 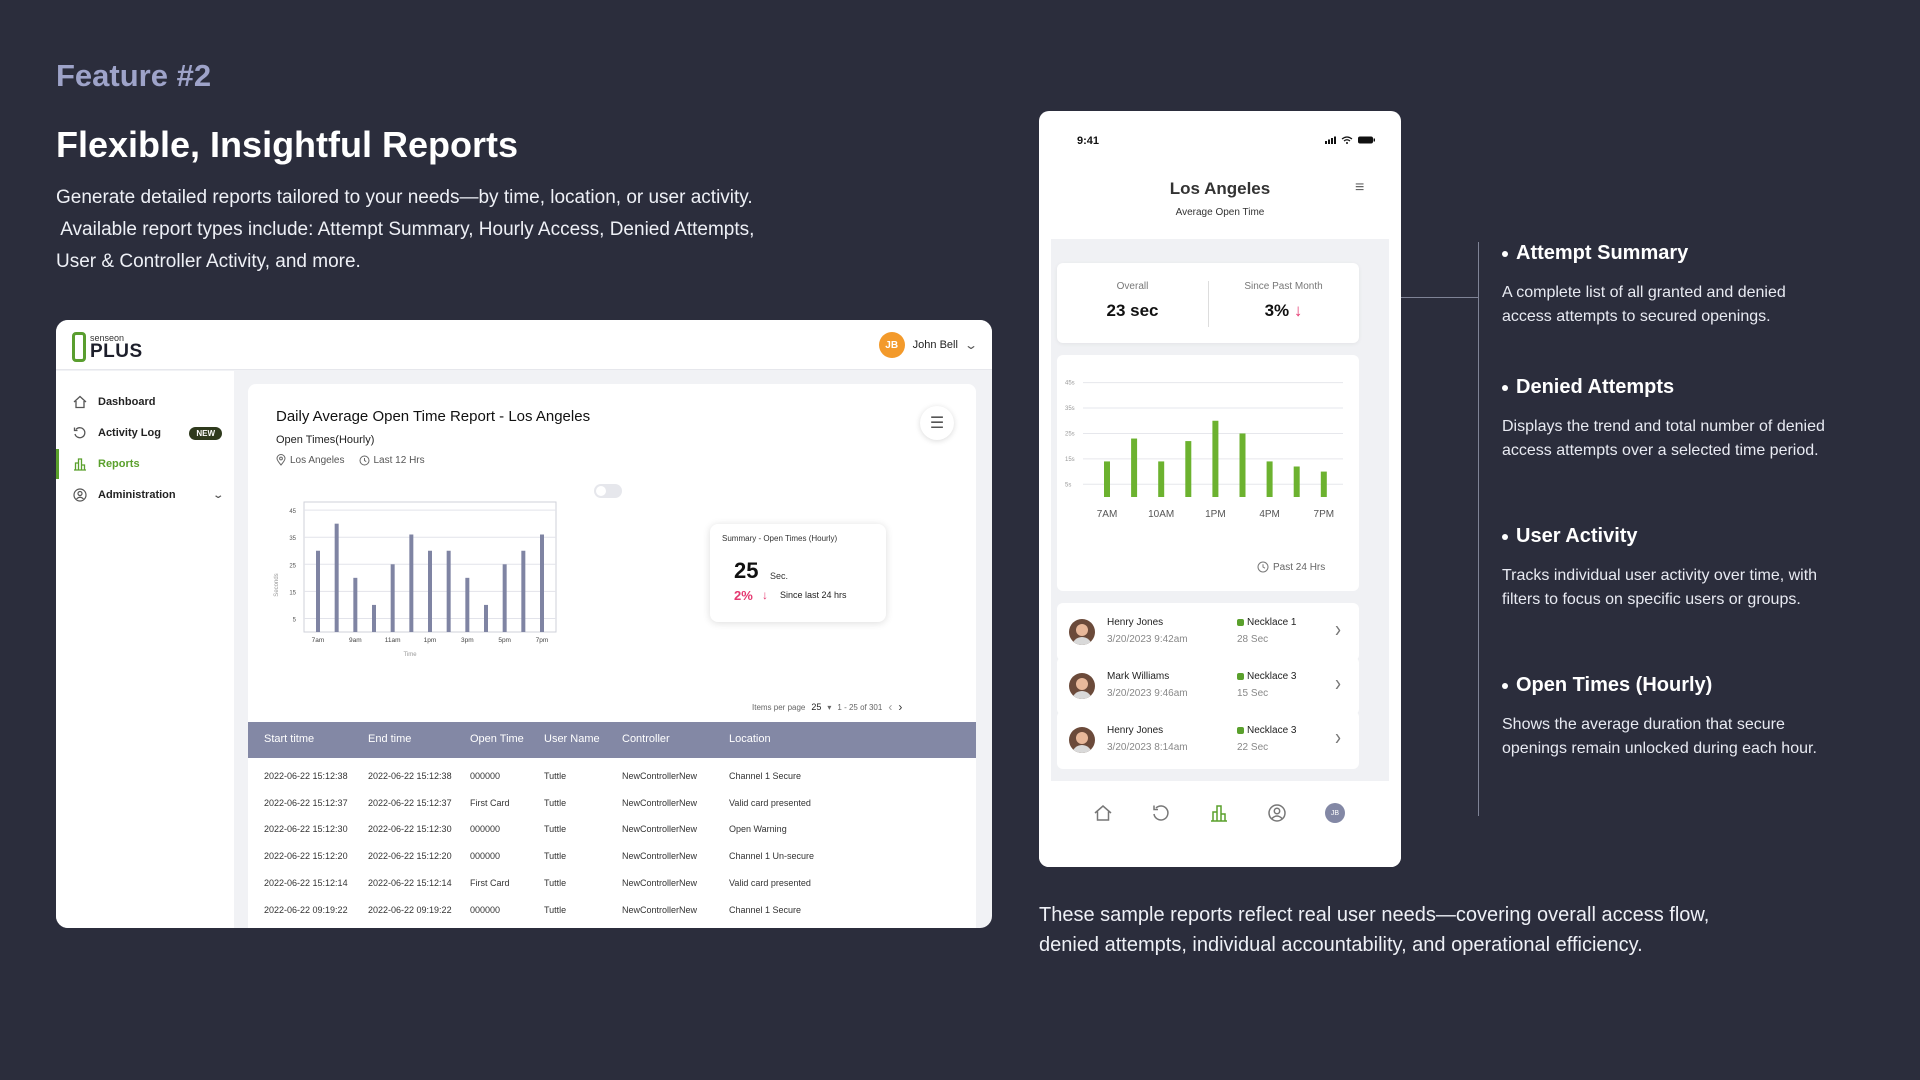 What do you see at coordinates (646, 739) in the screenshot?
I see `column-header: Controller` at bounding box center [646, 739].